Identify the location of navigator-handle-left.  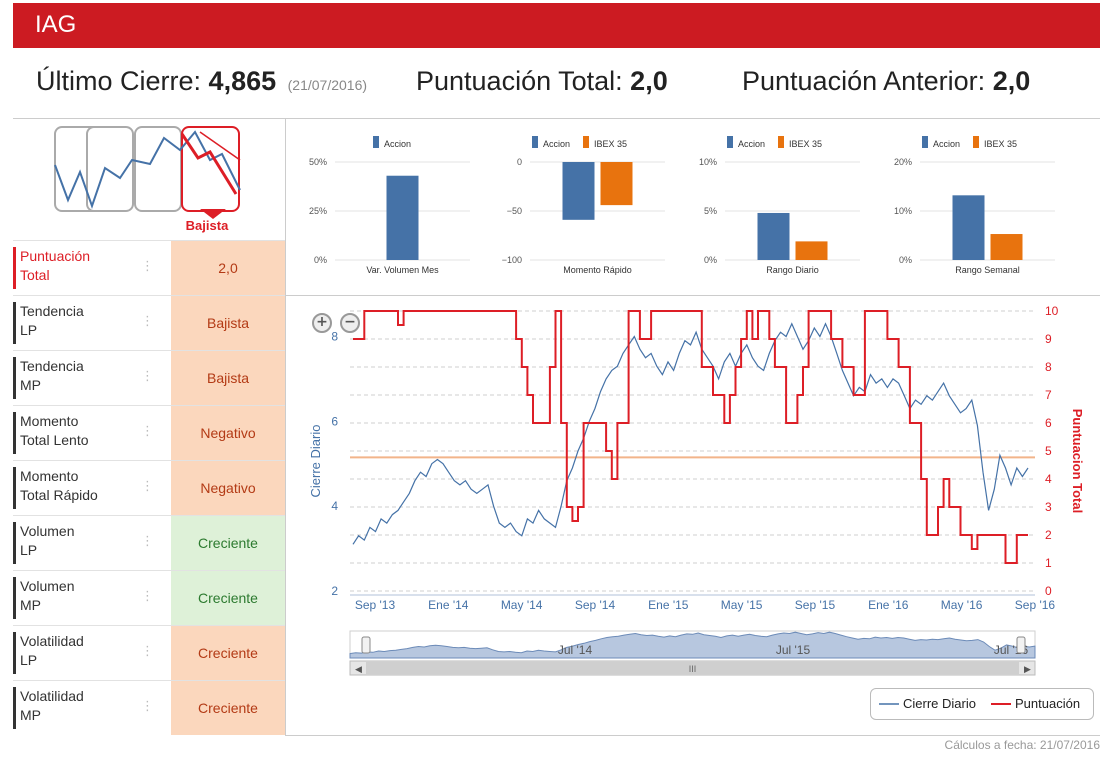
(366, 645).